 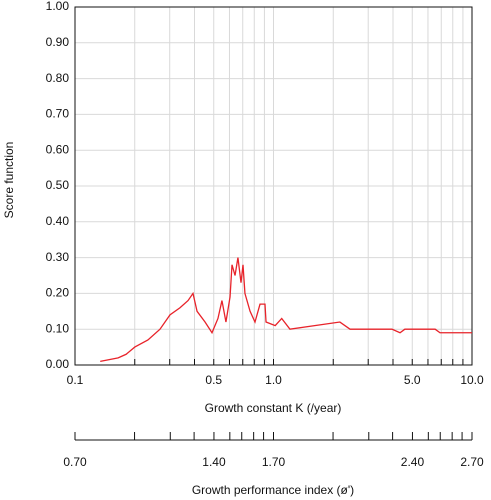 I want to click on y-tick-label: 0.80, so click(x=58, y=78).